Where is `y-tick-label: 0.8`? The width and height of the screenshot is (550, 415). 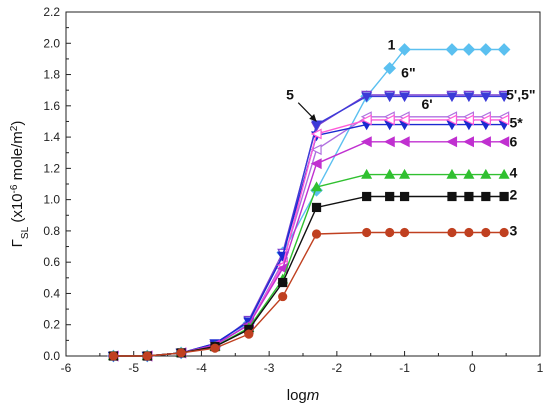 y-tick-label: 0.8 is located at coordinates (51, 231).